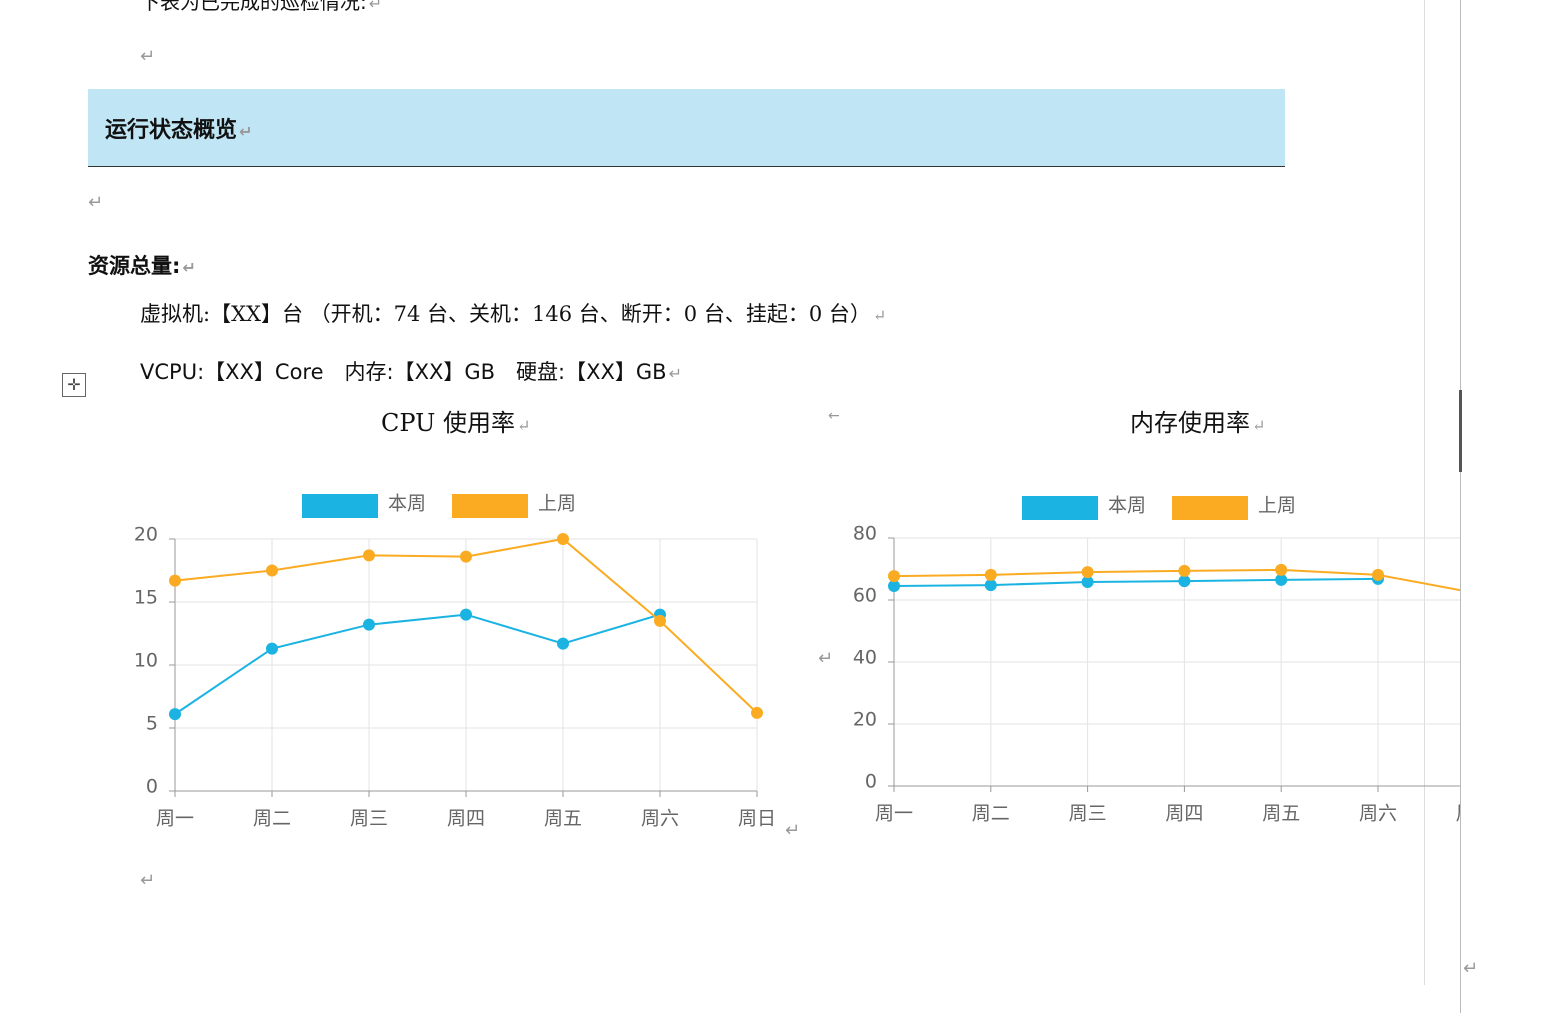  What do you see at coordinates (865, 534) in the screenshot?
I see `y-tick-label: 80` at bounding box center [865, 534].